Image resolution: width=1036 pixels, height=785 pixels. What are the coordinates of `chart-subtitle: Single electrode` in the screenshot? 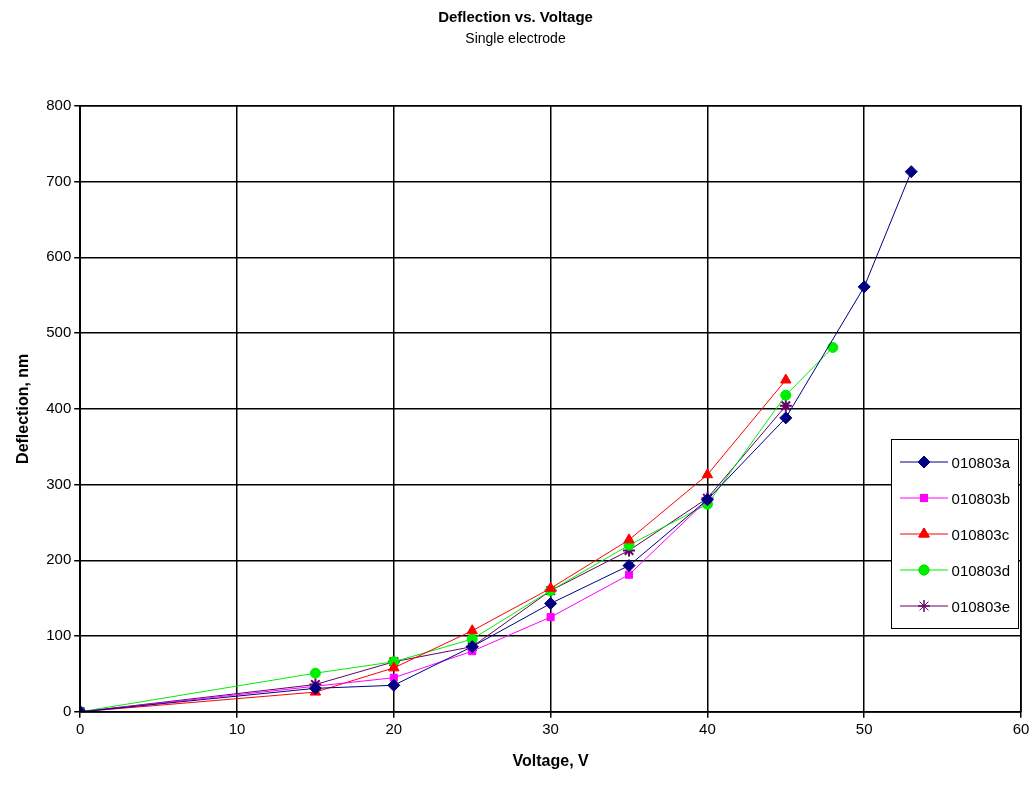 It's located at (515, 38).